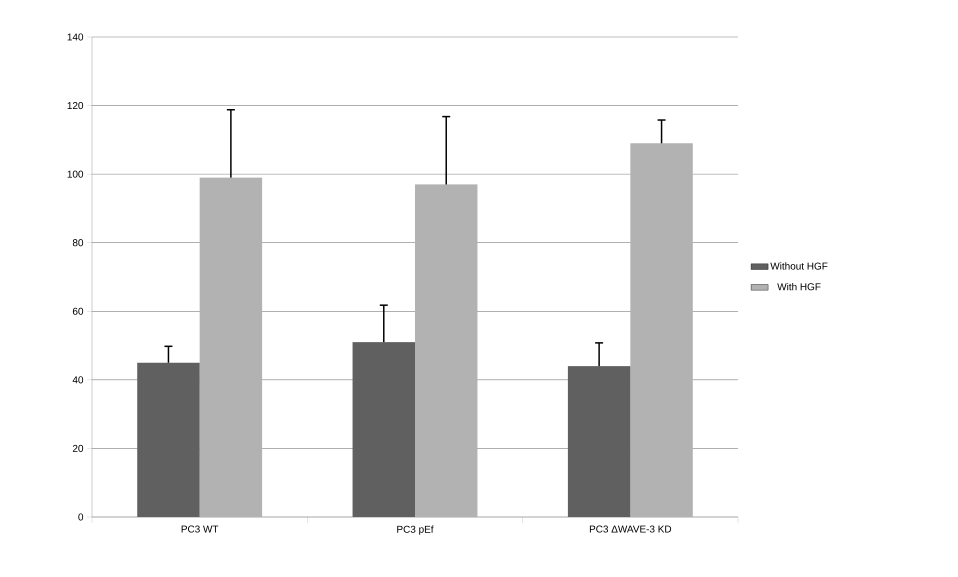 The width and height of the screenshot is (958, 577). Describe the element at coordinates (76, 106) in the screenshot. I see `y-tick-label: 120` at that location.